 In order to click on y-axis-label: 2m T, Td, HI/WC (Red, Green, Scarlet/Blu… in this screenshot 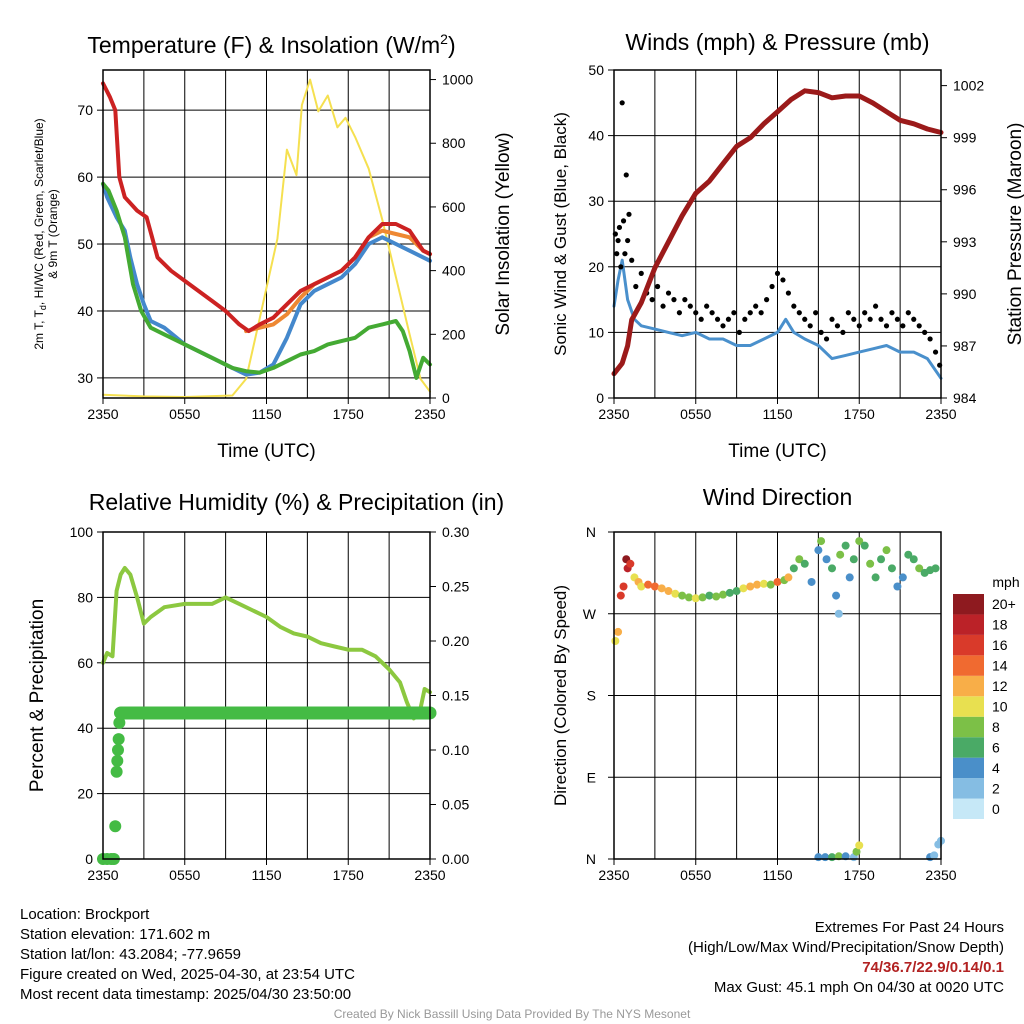, I will do `click(40, 233)`.